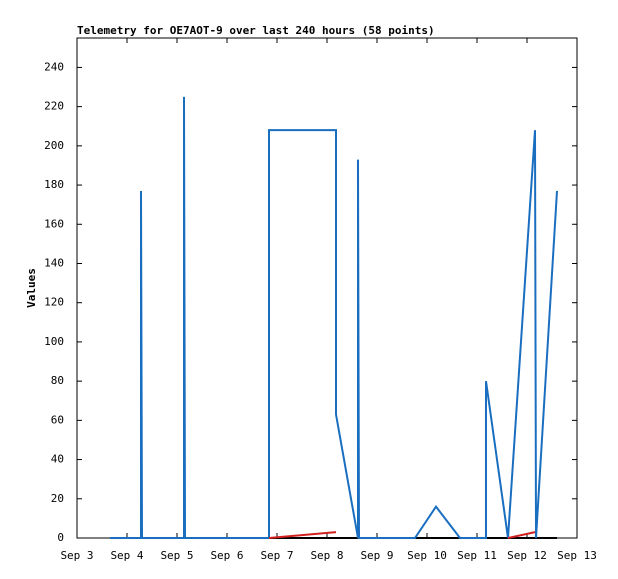 This screenshot has width=618, height=579. What do you see at coordinates (31, 288) in the screenshot?
I see `y-axis-label: Values` at bounding box center [31, 288].